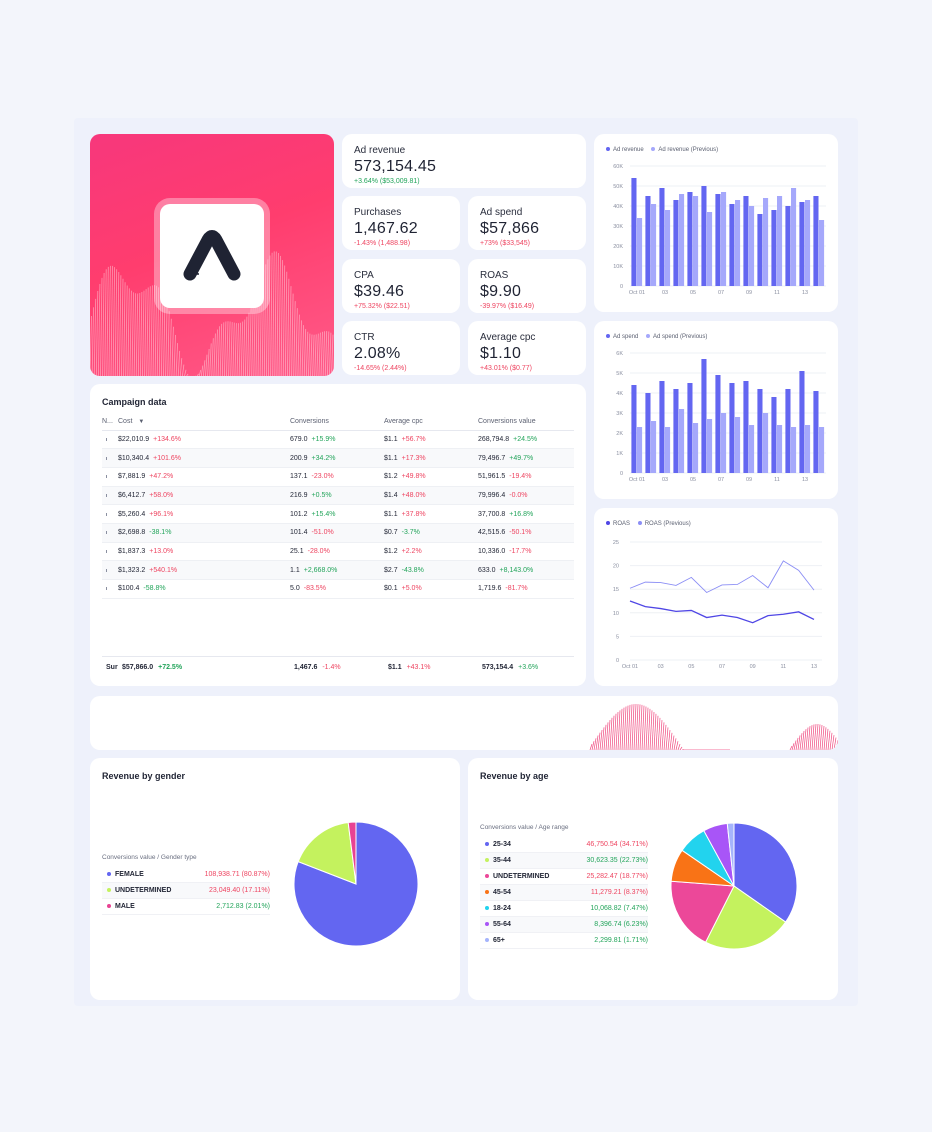  What do you see at coordinates (314, 589) in the screenshot?
I see `cell-change: -83.5%` at bounding box center [314, 589].